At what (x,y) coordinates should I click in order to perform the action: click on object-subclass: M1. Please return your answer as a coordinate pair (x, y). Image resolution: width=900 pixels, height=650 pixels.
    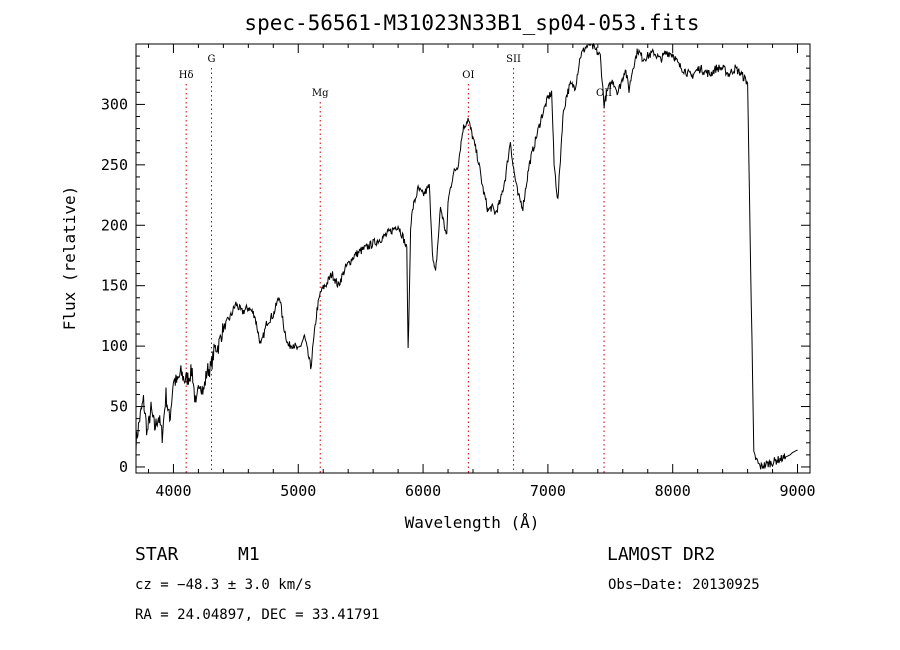
    Looking at the image, I should click on (249, 554).